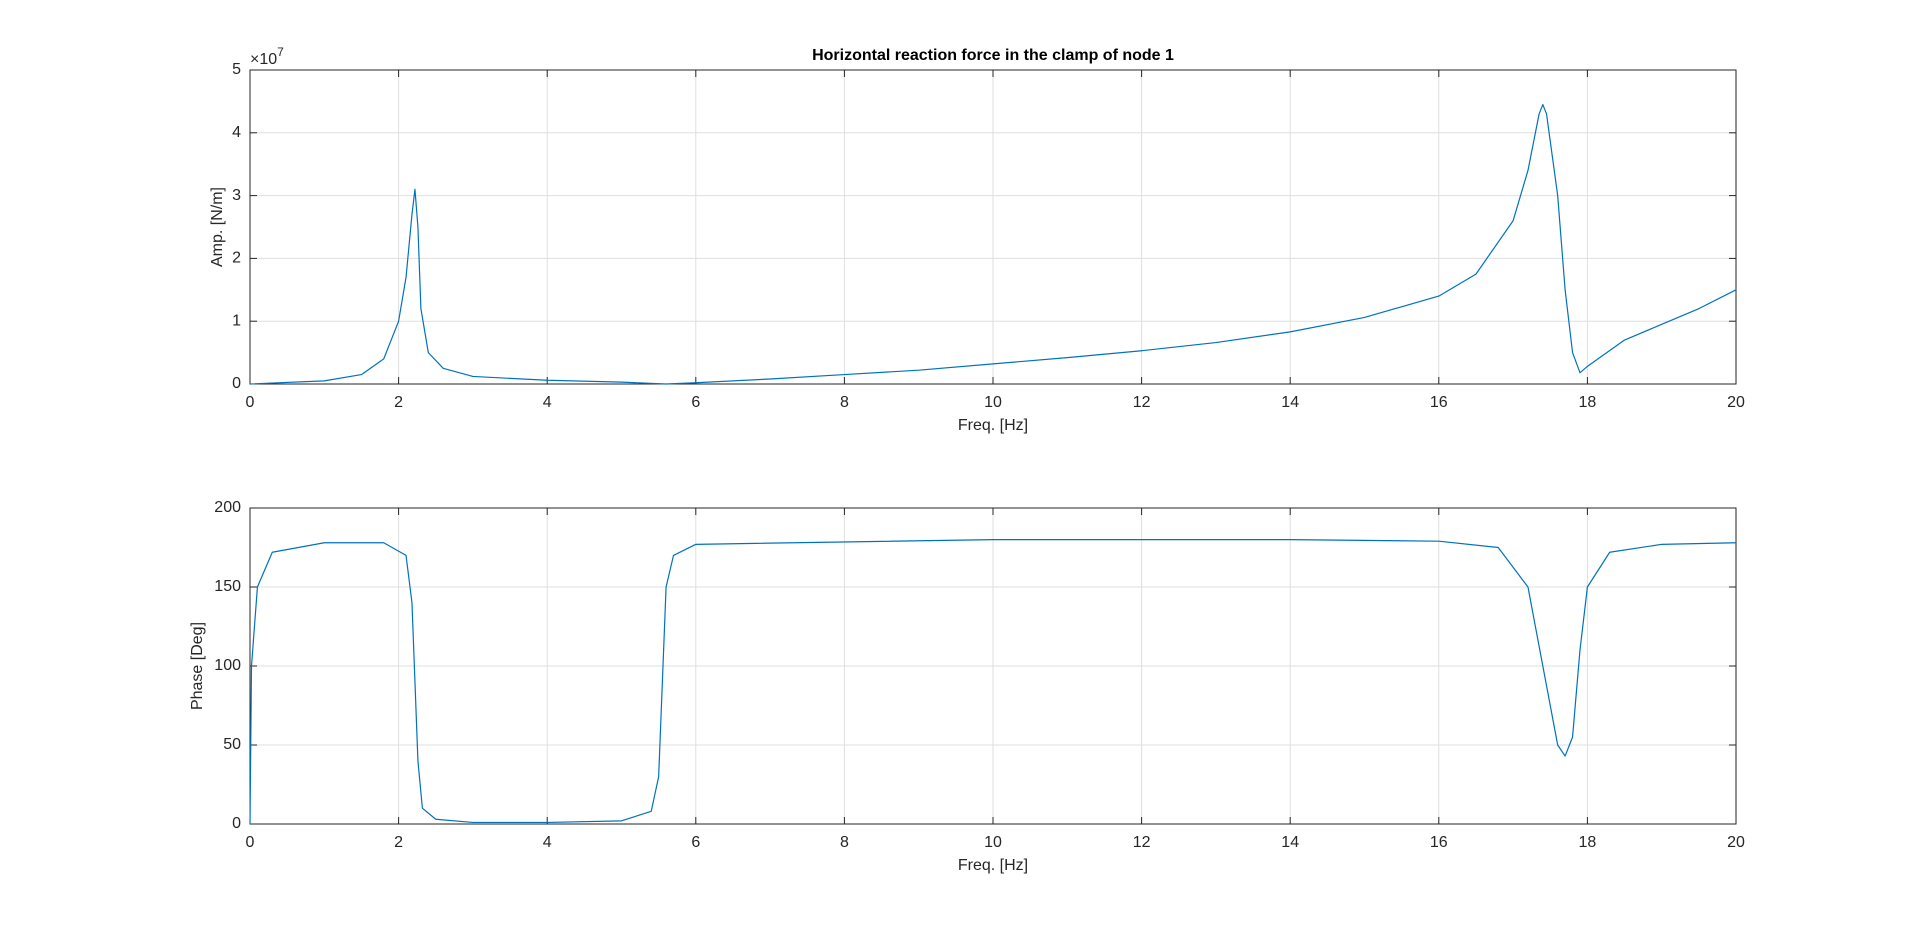 This screenshot has width=1920, height=926. What do you see at coordinates (236, 320) in the screenshot?
I see `y-tick-label: 1` at bounding box center [236, 320].